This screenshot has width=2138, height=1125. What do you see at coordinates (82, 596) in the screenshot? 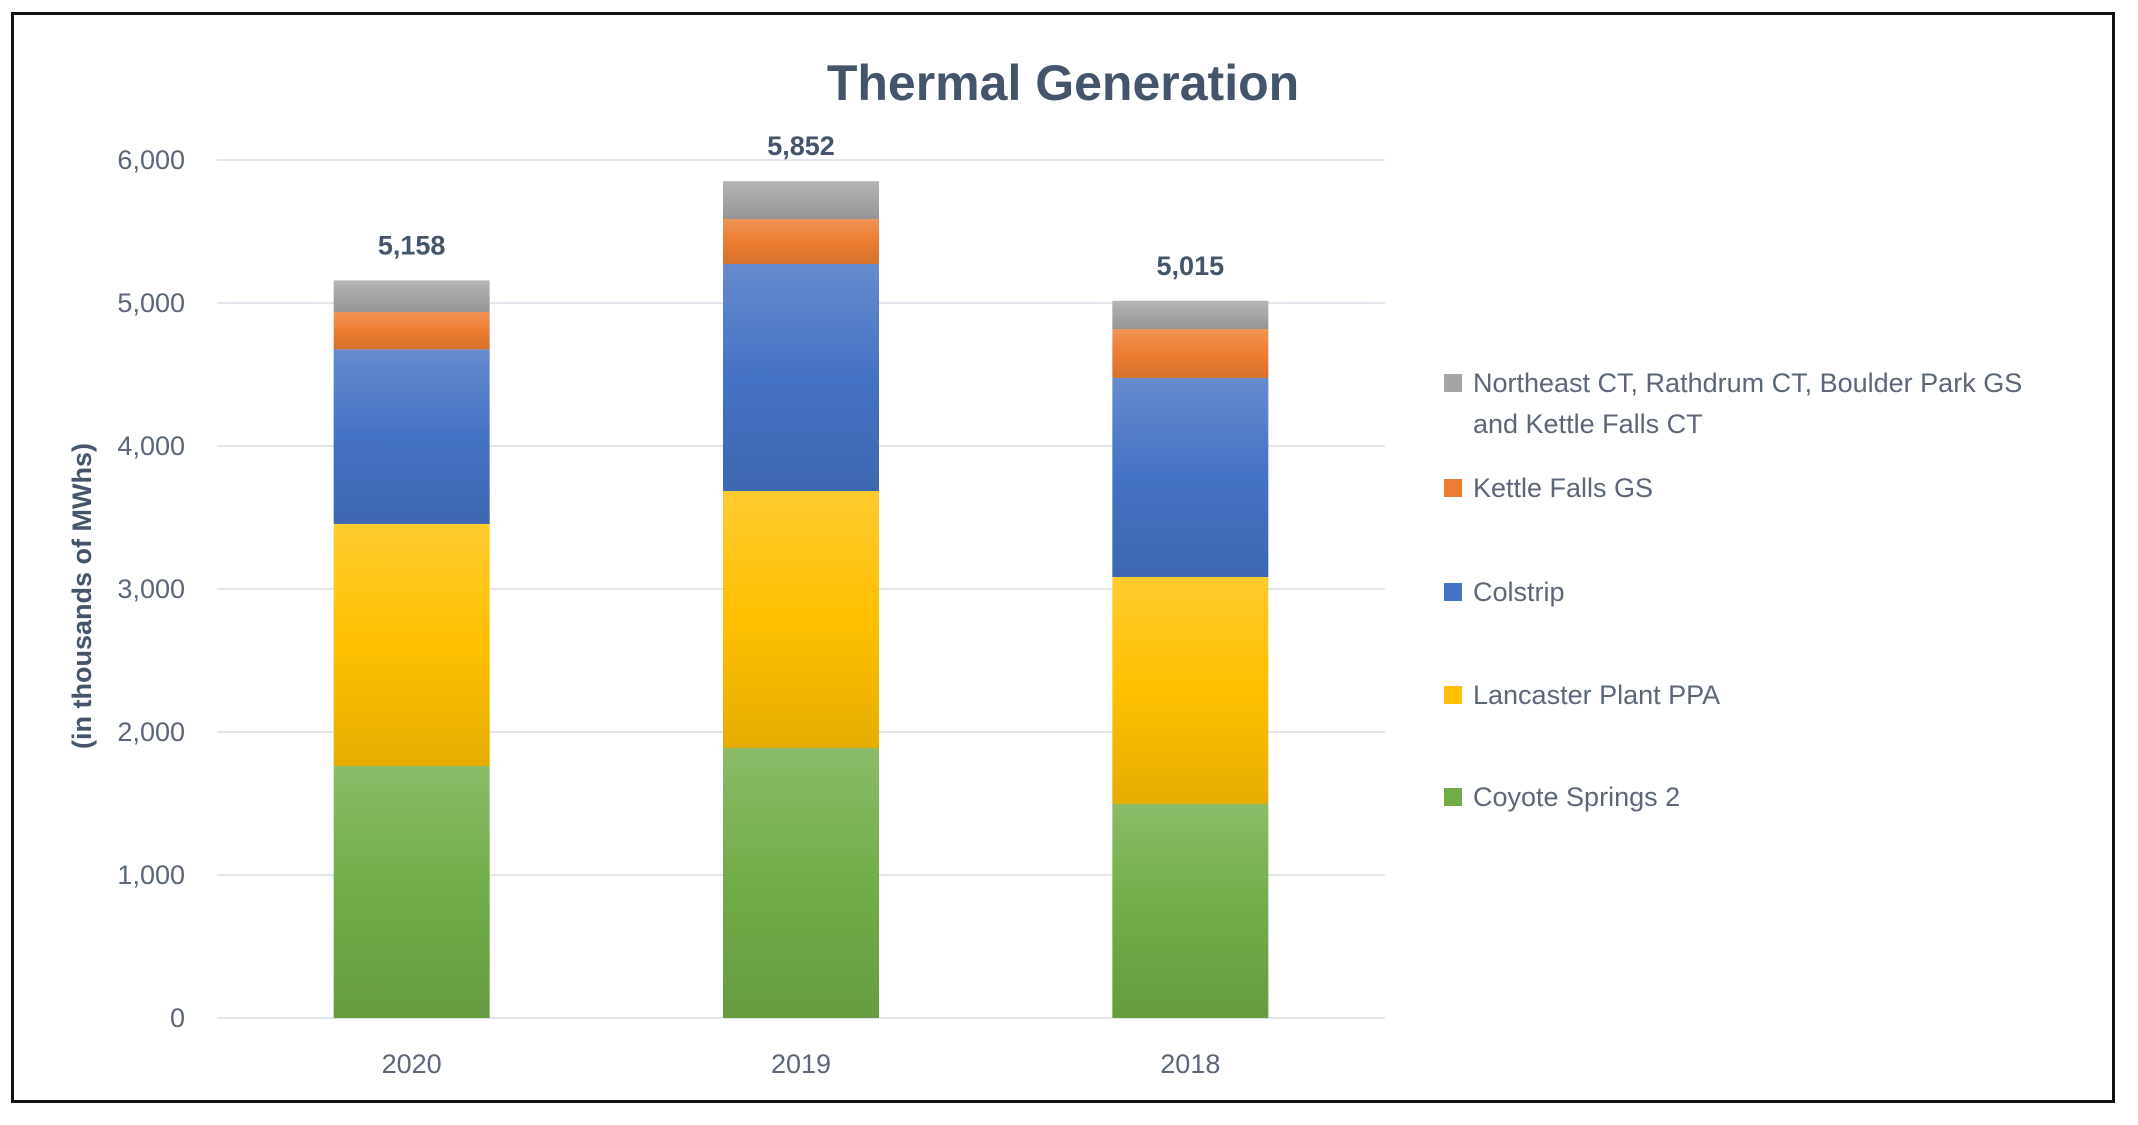
I see `y-axis-label: (in thousands of MWhs)` at bounding box center [82, 596].